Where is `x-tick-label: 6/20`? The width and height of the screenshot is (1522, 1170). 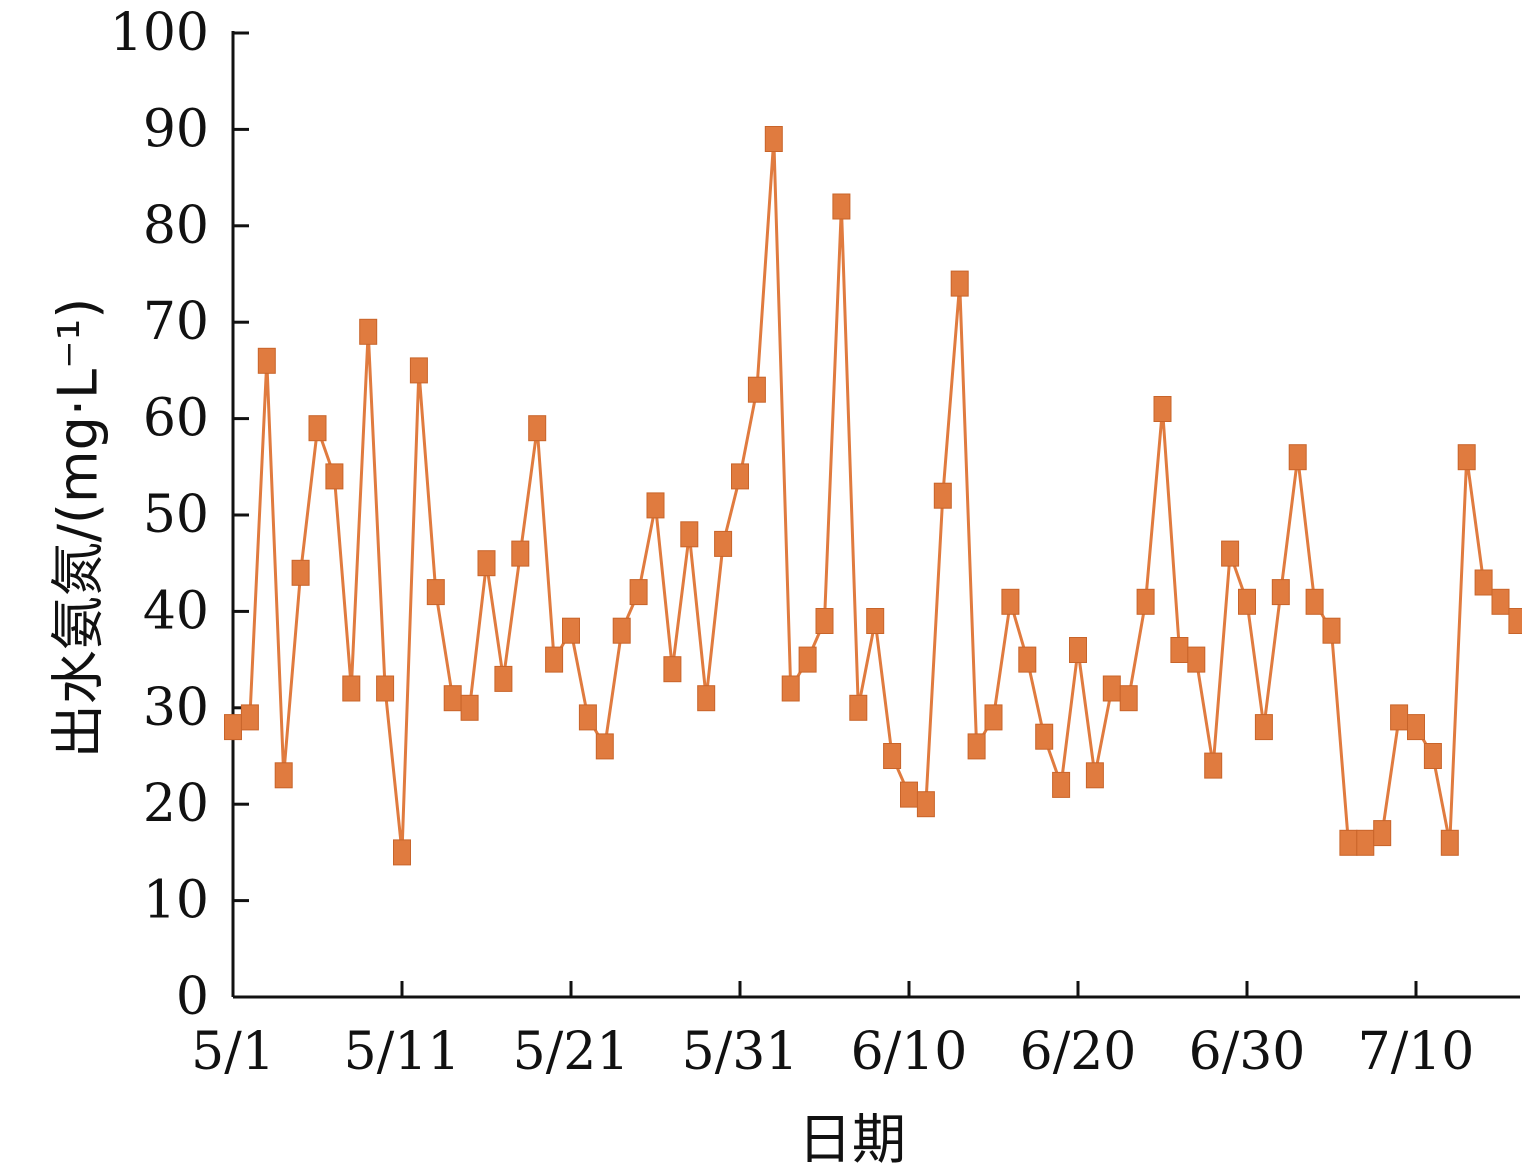 x-tick-label: 6/20 is located at coordinates (1078, 1052).